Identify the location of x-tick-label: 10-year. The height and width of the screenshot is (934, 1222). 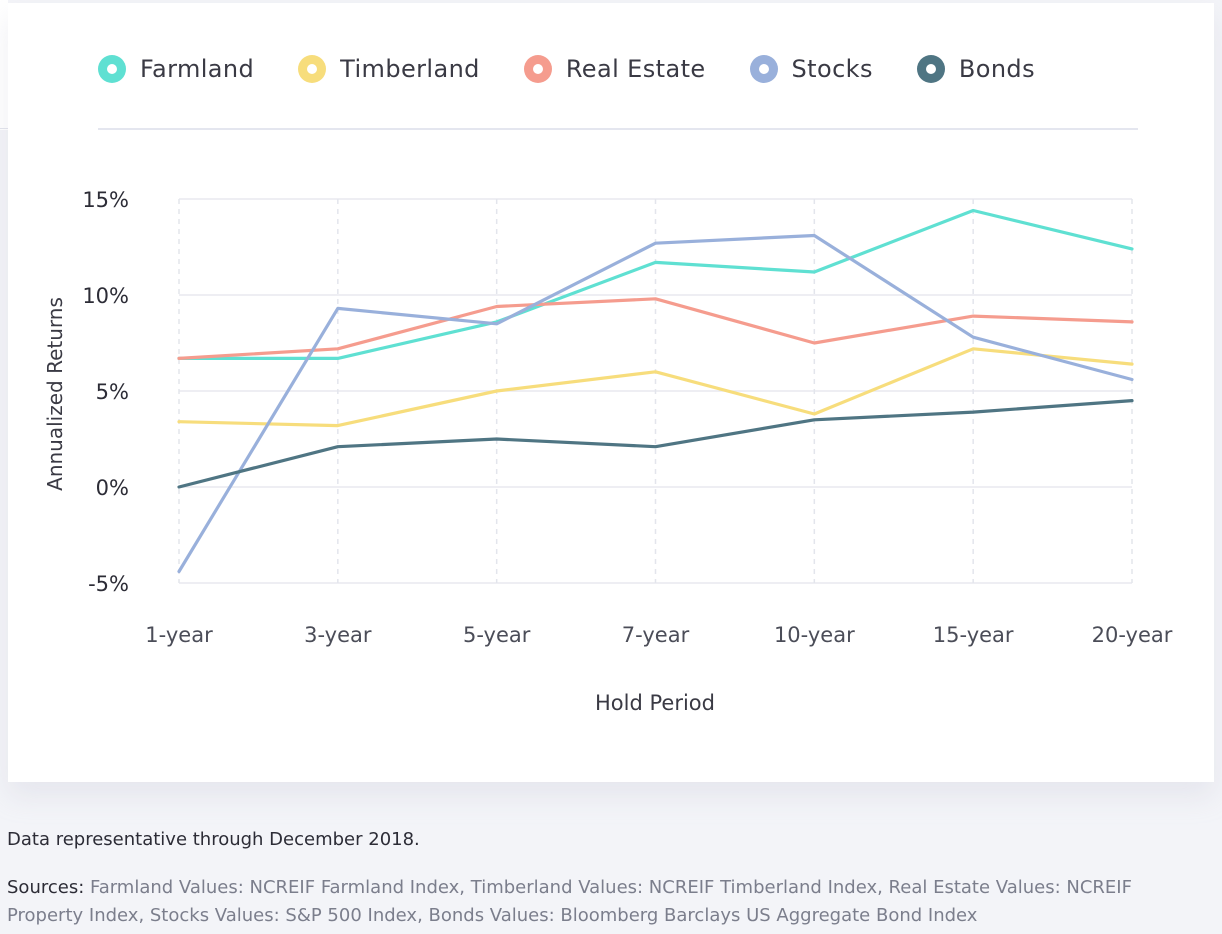
(814, 635).